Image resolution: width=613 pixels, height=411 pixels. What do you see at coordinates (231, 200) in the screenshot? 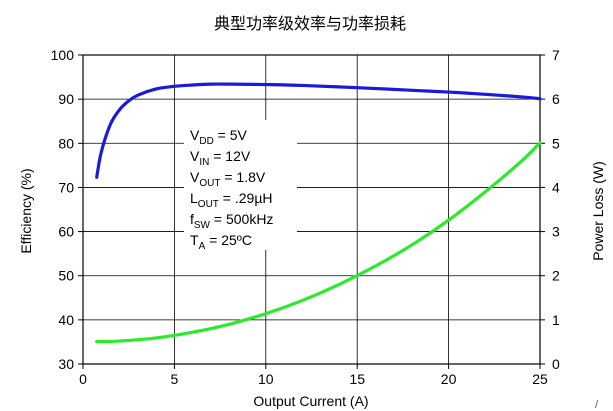
I see `condition-lout: LOUT = .29µH` at bounding box center [231, 200].